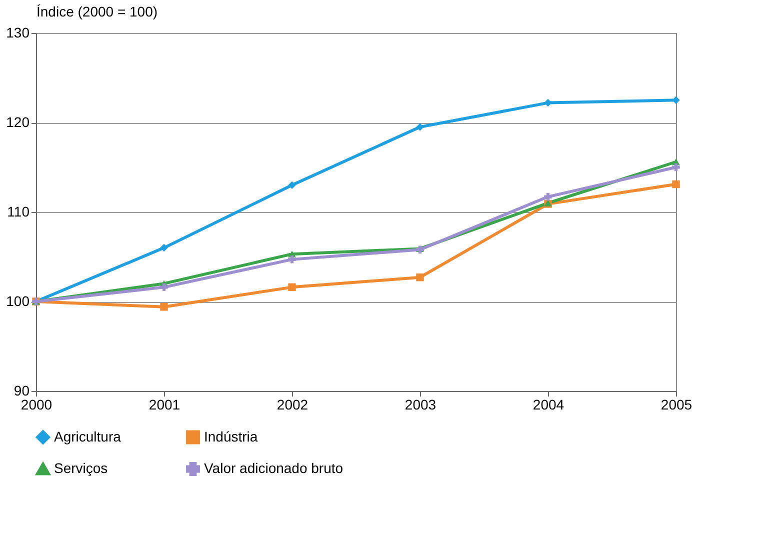 The height and width of the screenshot is (538, 765). Describe the element at coordinates (88, 436) in the screenshot. I see `legend-label: Agricultura` at that location.